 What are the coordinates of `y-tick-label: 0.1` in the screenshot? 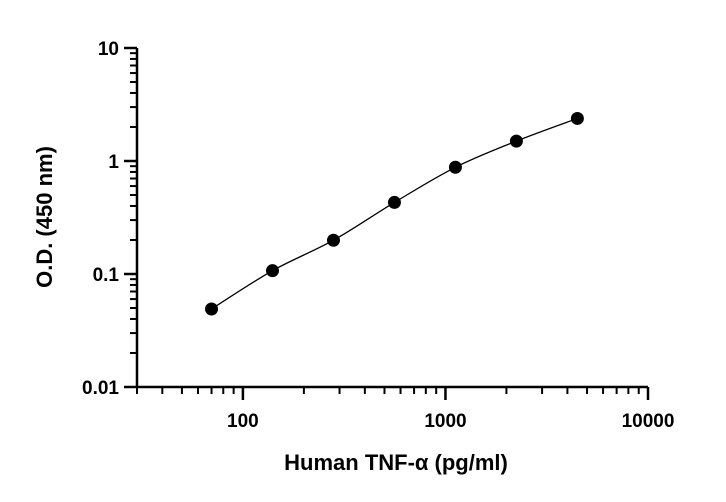 It's located at (106, 275).